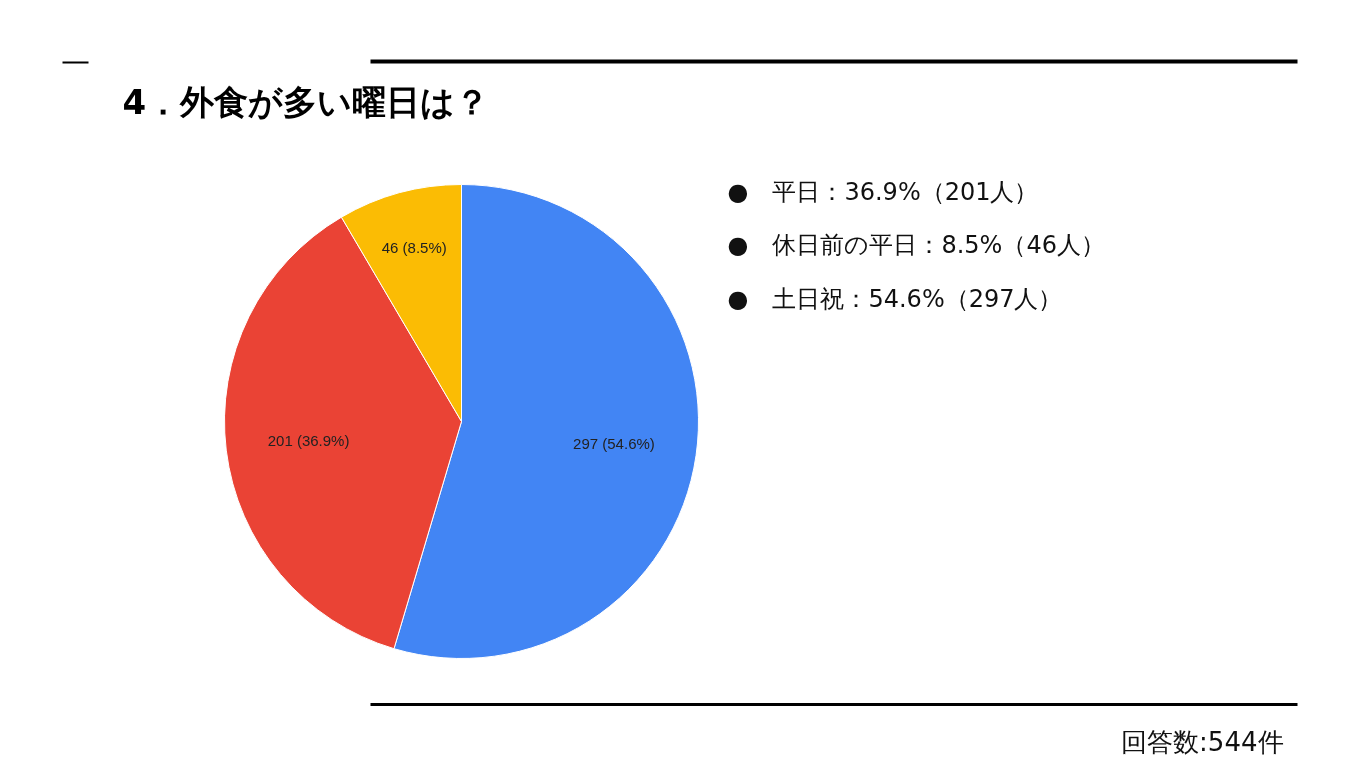 This screenshot has width=1360, height=765. I want to click on text: ● 土日祝：54.6%（297人）, so click(895, 298).